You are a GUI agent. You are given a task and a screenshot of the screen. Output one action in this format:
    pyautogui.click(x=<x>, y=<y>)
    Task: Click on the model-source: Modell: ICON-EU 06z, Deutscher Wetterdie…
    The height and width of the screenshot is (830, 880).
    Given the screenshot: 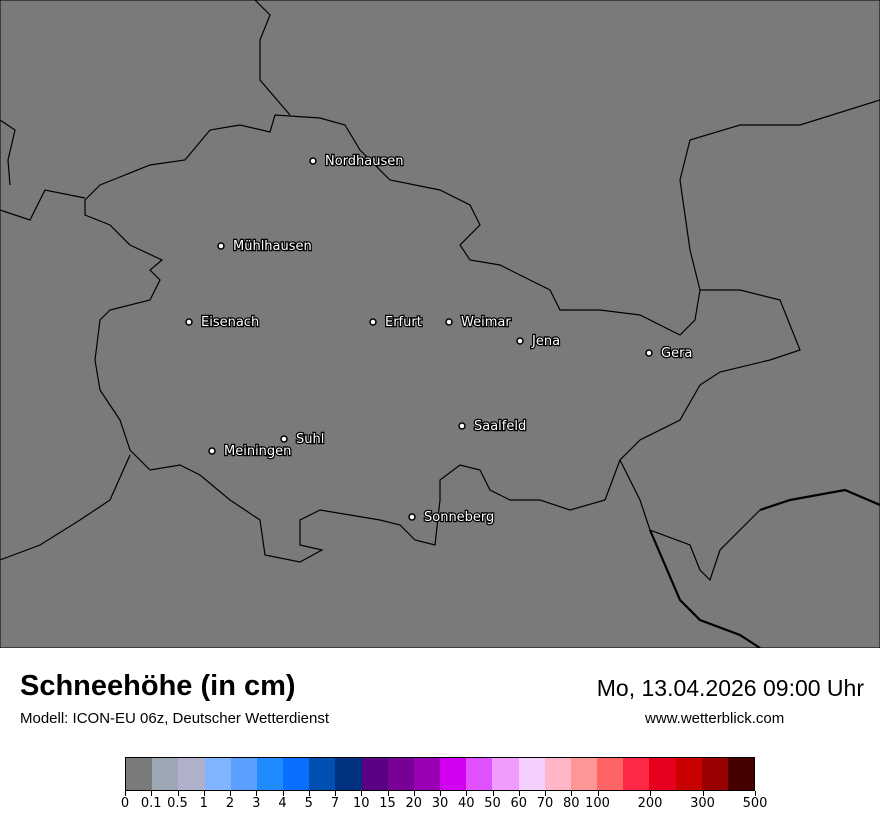 What is the action you would take?
    pyautogui.click(x=175, y=718)
    